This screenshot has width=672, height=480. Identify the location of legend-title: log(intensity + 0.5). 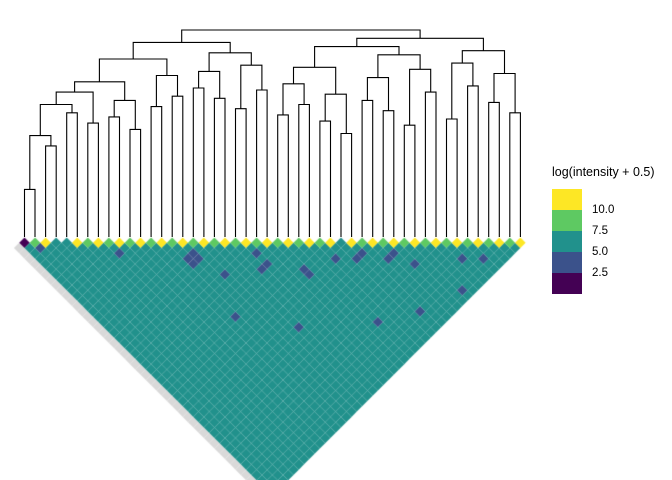
(603, 172).